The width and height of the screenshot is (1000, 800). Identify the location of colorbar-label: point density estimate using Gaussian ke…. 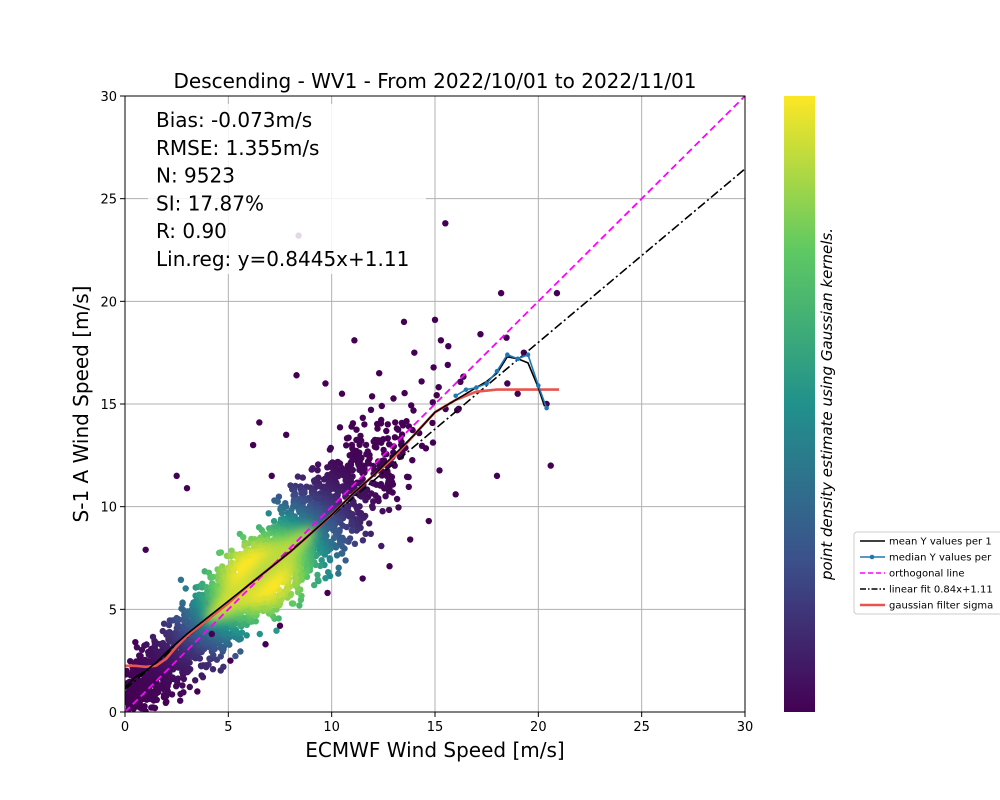
(827, 404).